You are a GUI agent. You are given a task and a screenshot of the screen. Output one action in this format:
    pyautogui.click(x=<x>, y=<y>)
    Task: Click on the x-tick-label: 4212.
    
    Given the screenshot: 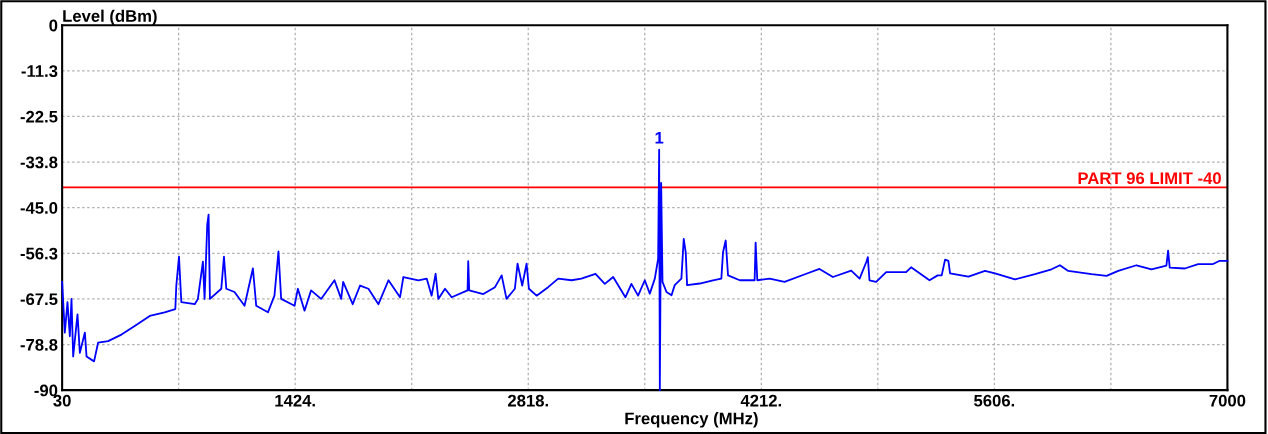 What is the action you would take?
    pyautogui.click(x=761, y=400)
    